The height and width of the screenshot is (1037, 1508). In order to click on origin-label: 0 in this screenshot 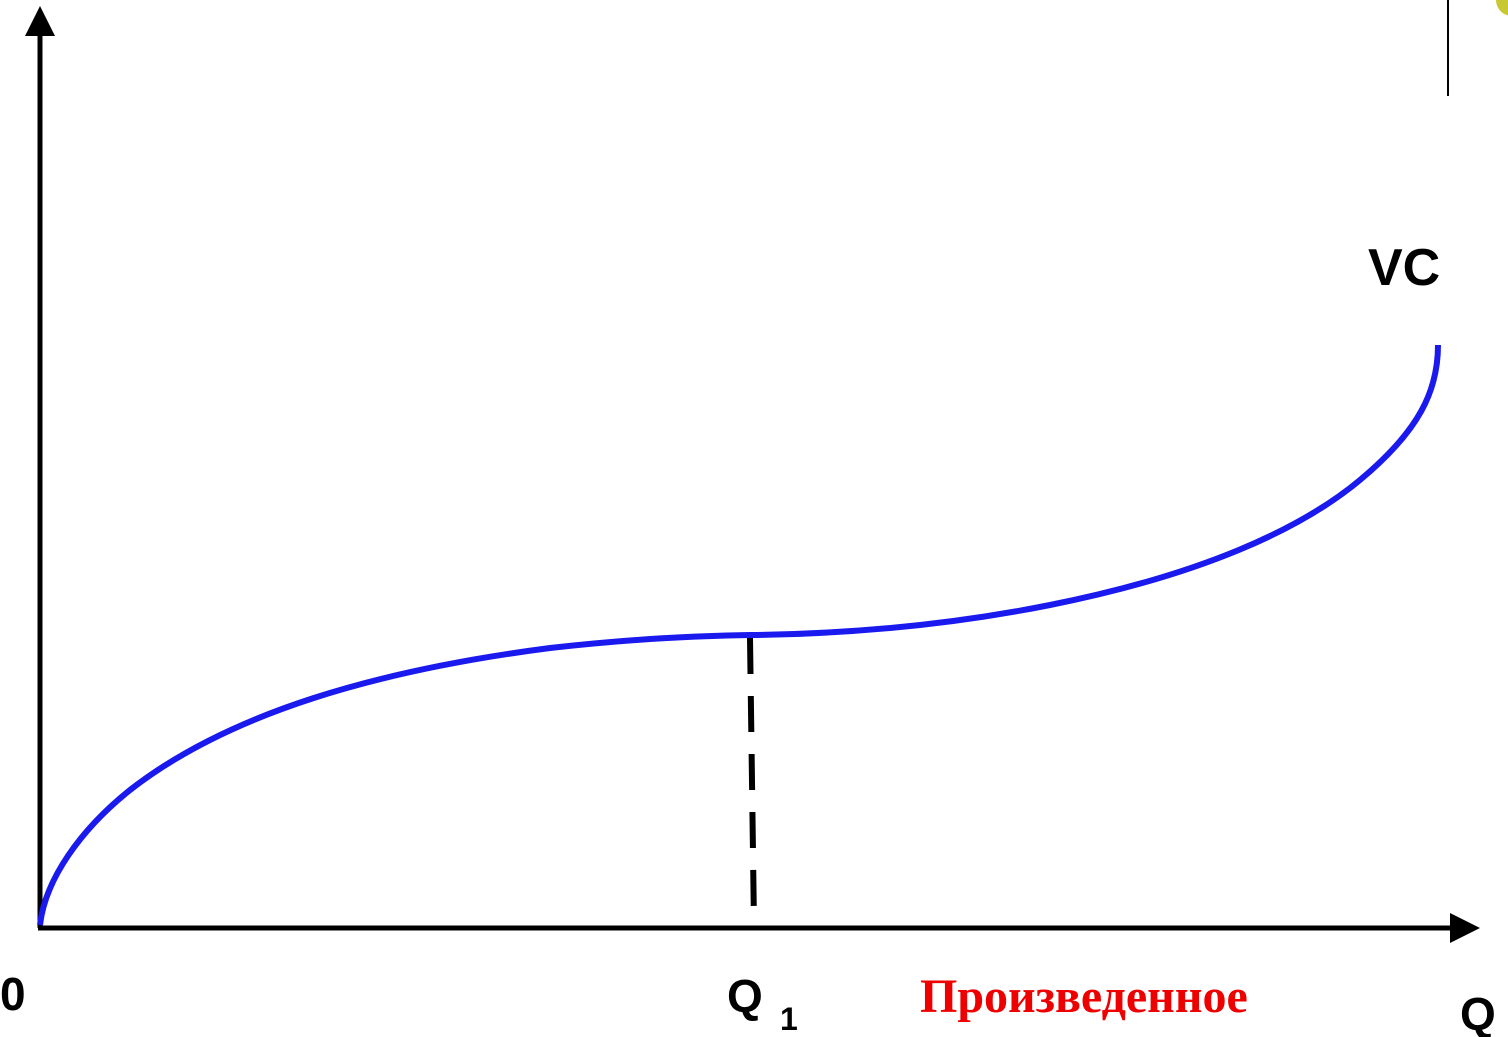, I will do `click(13, 994)`.